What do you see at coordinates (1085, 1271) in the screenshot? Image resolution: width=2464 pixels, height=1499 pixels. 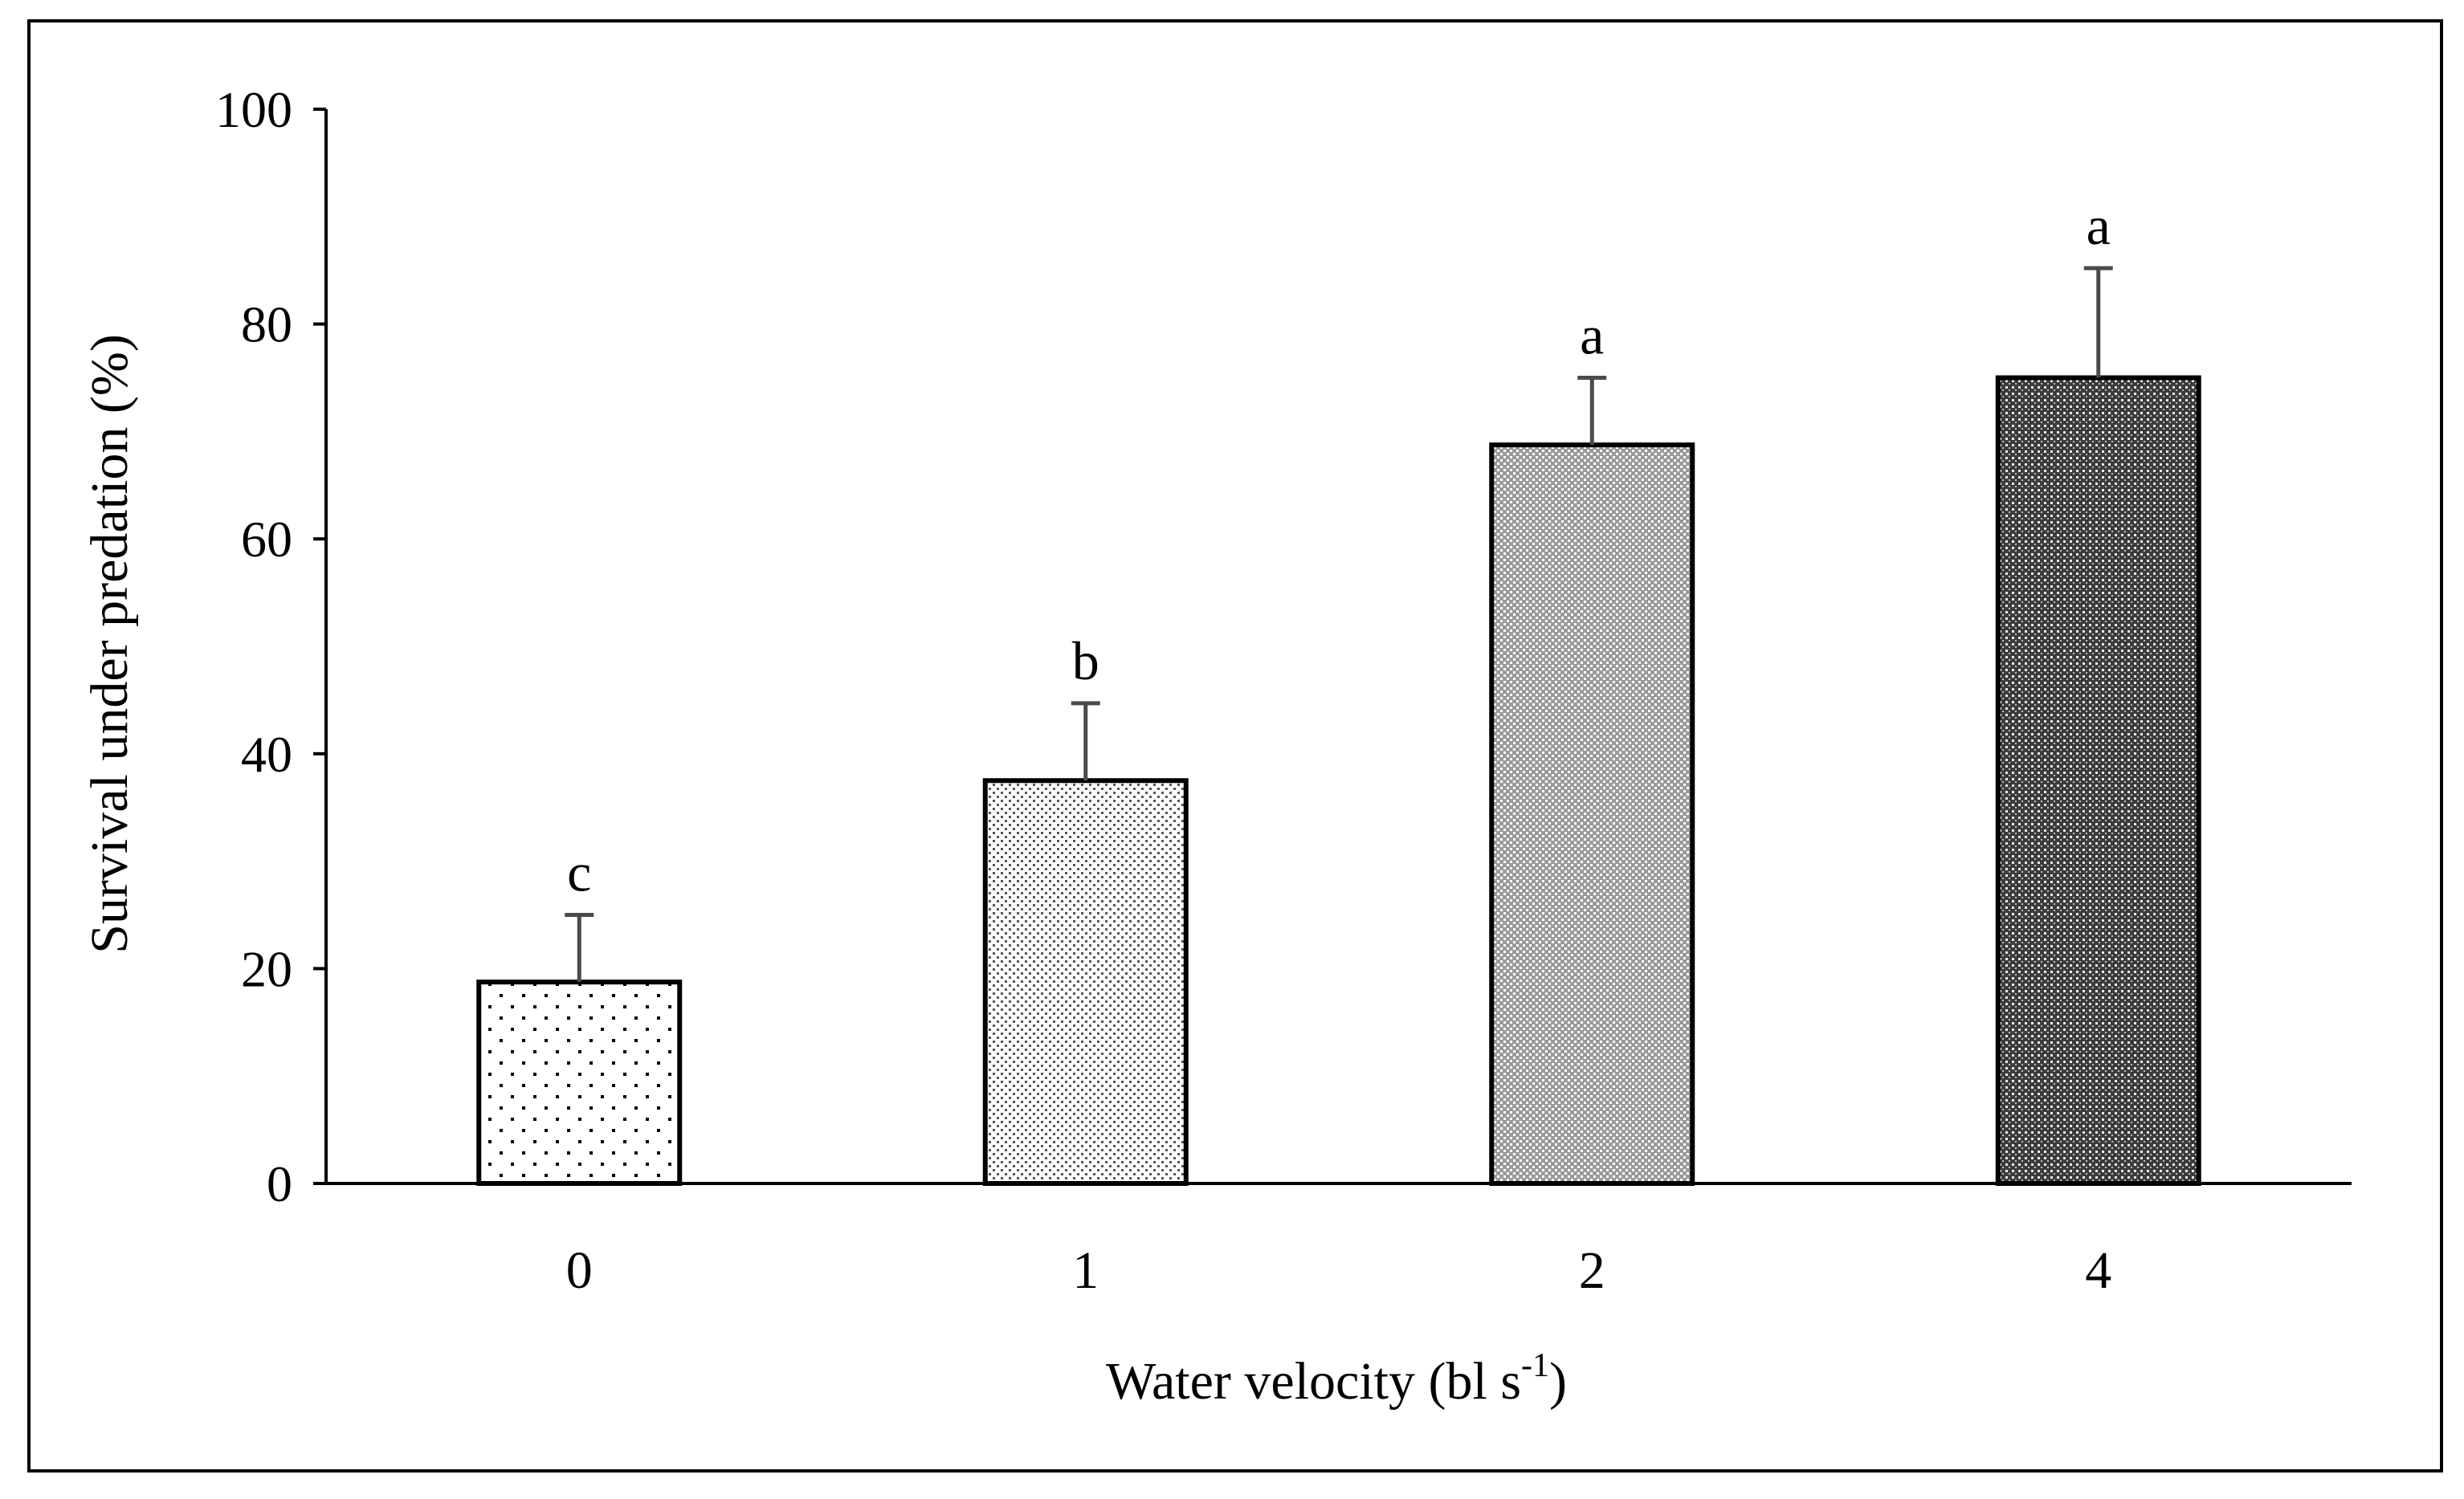 I see `x-tick-label: 1` at bounding box center [1085, 1271].